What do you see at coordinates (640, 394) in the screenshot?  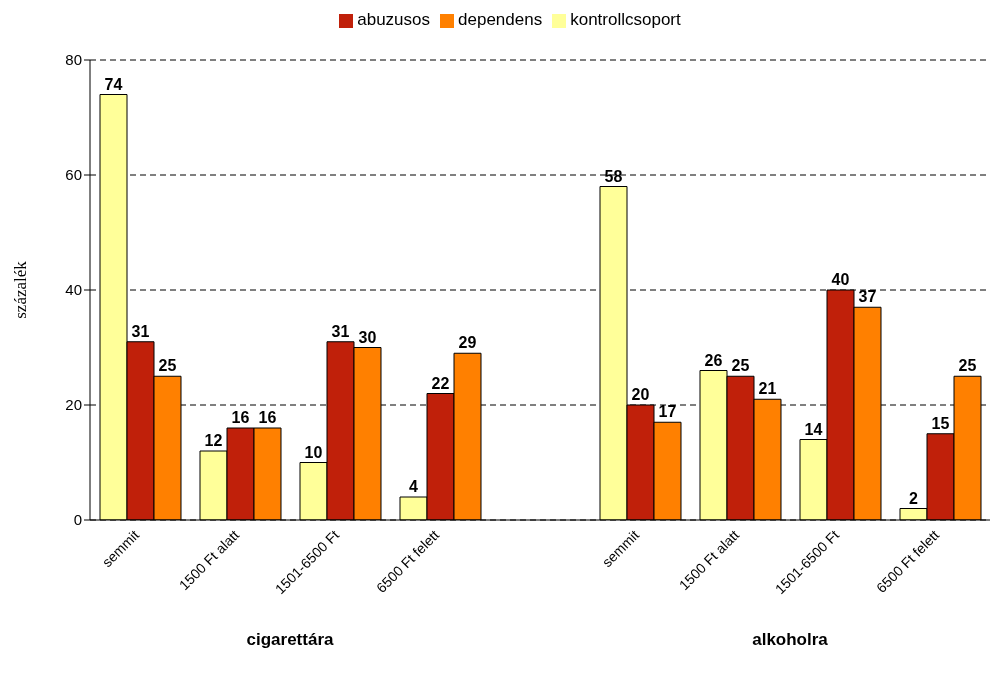 I see `data-label: 20` at bounding box center [640, 394].